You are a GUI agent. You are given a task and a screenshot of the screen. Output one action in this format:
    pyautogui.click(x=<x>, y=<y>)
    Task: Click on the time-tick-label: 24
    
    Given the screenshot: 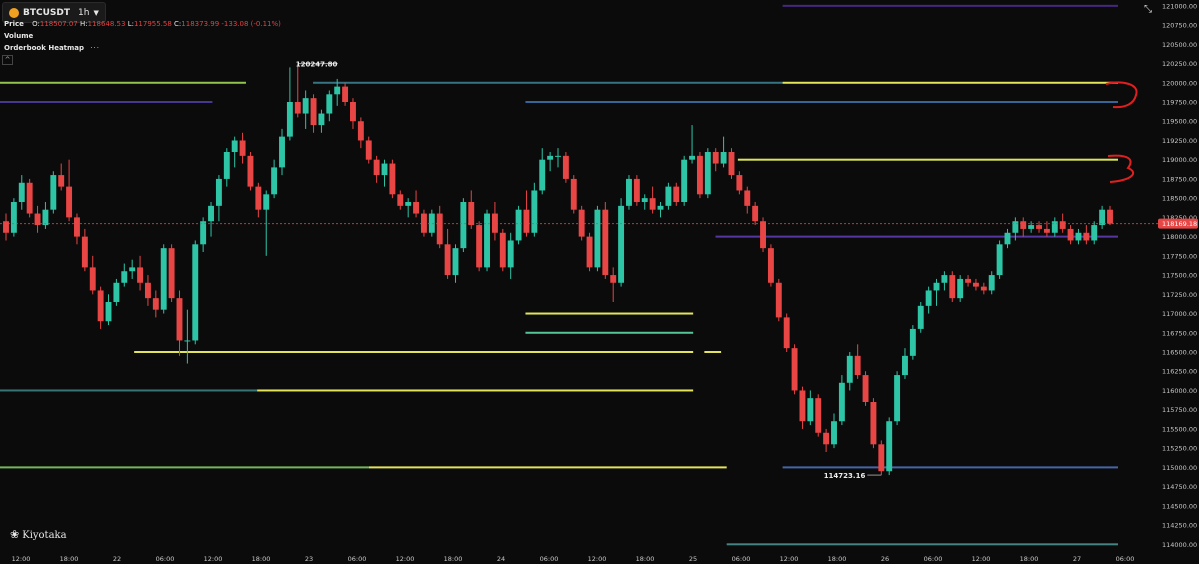 What is the action you would take?
    pyautogui.click(x=501, y=559)
    